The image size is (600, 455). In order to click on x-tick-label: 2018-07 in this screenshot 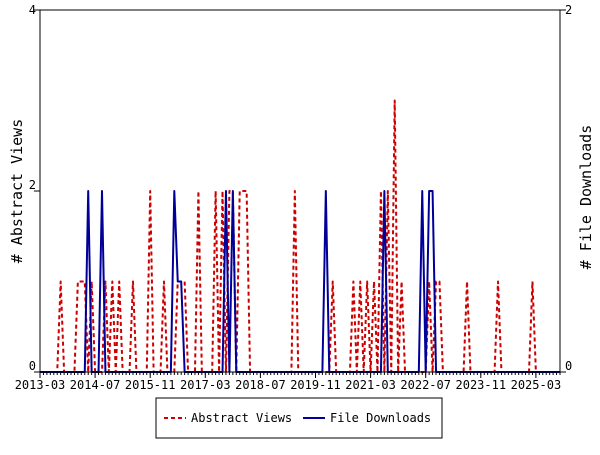, I will do `click(260, 385)`.